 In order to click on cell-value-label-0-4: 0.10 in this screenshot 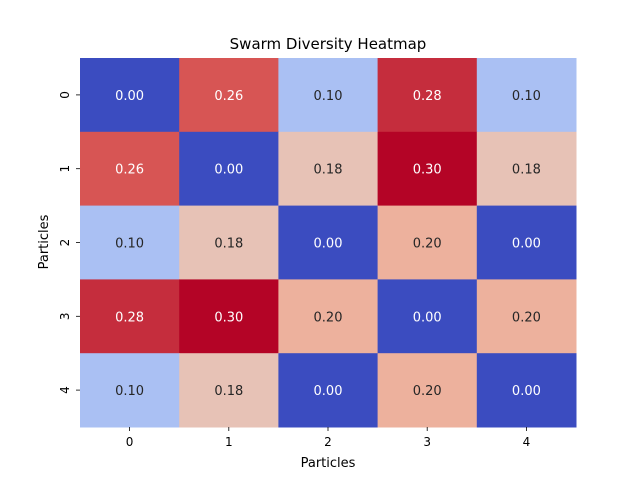, I will do `click(526, 96)`.